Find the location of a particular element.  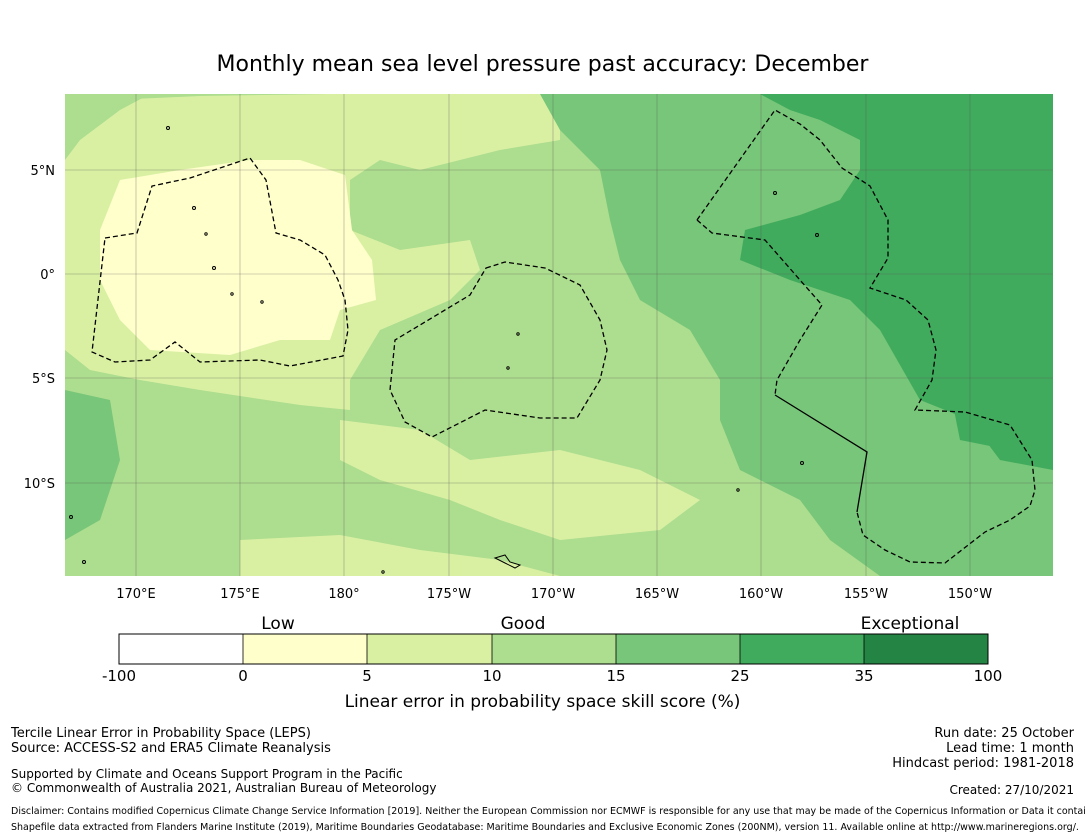

footer-created: Created: 27/10/2021 is located at coordinates (1011, 790).